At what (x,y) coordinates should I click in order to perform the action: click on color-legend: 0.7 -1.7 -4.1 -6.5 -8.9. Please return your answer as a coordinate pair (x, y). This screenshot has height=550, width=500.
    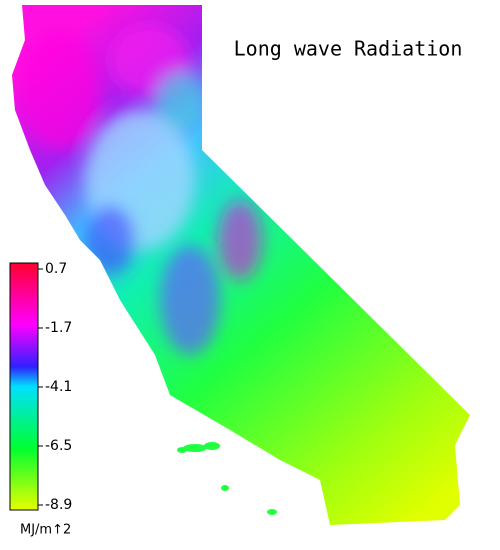
    Looking at the image, I should click on (40, 387).